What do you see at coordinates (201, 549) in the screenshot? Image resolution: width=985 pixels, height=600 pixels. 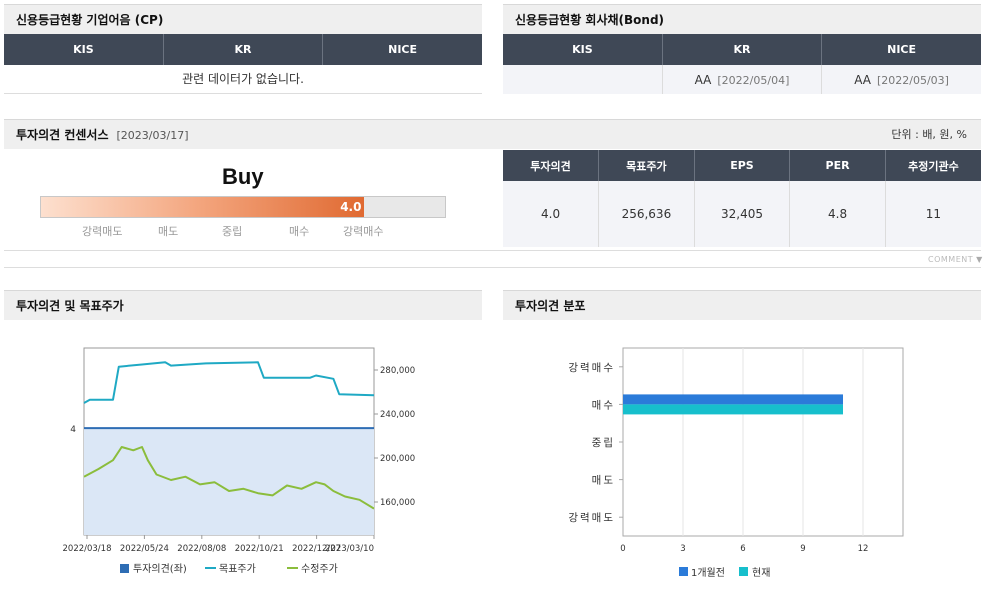 I see `x-tick: 2022/08/08` at bounding box center [201, 549].